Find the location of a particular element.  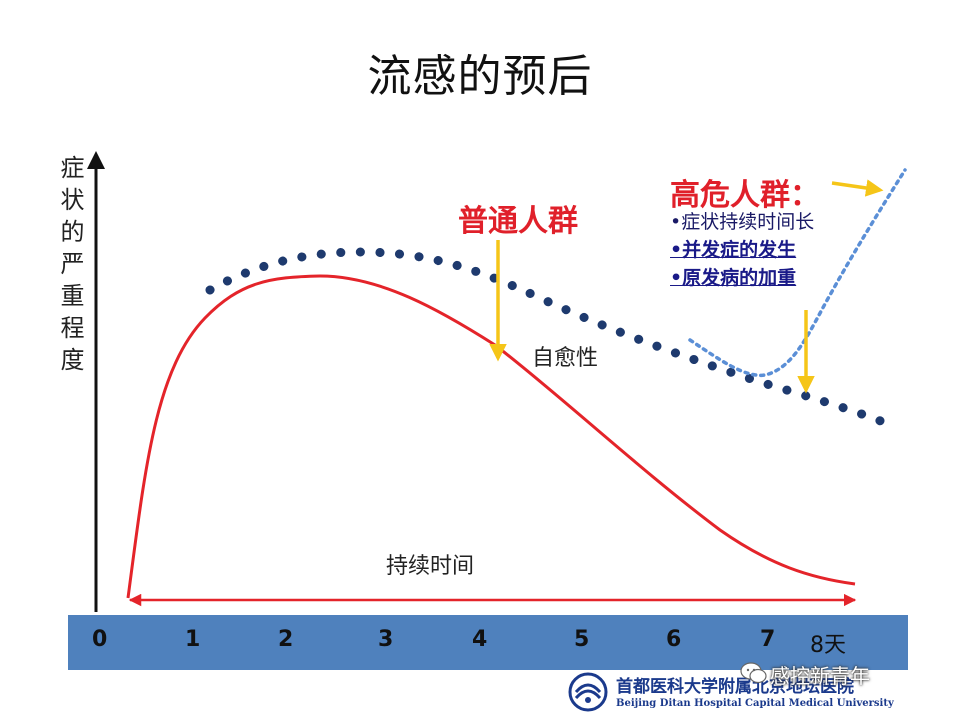

timeline-bar is located at coordinates (488, 642).